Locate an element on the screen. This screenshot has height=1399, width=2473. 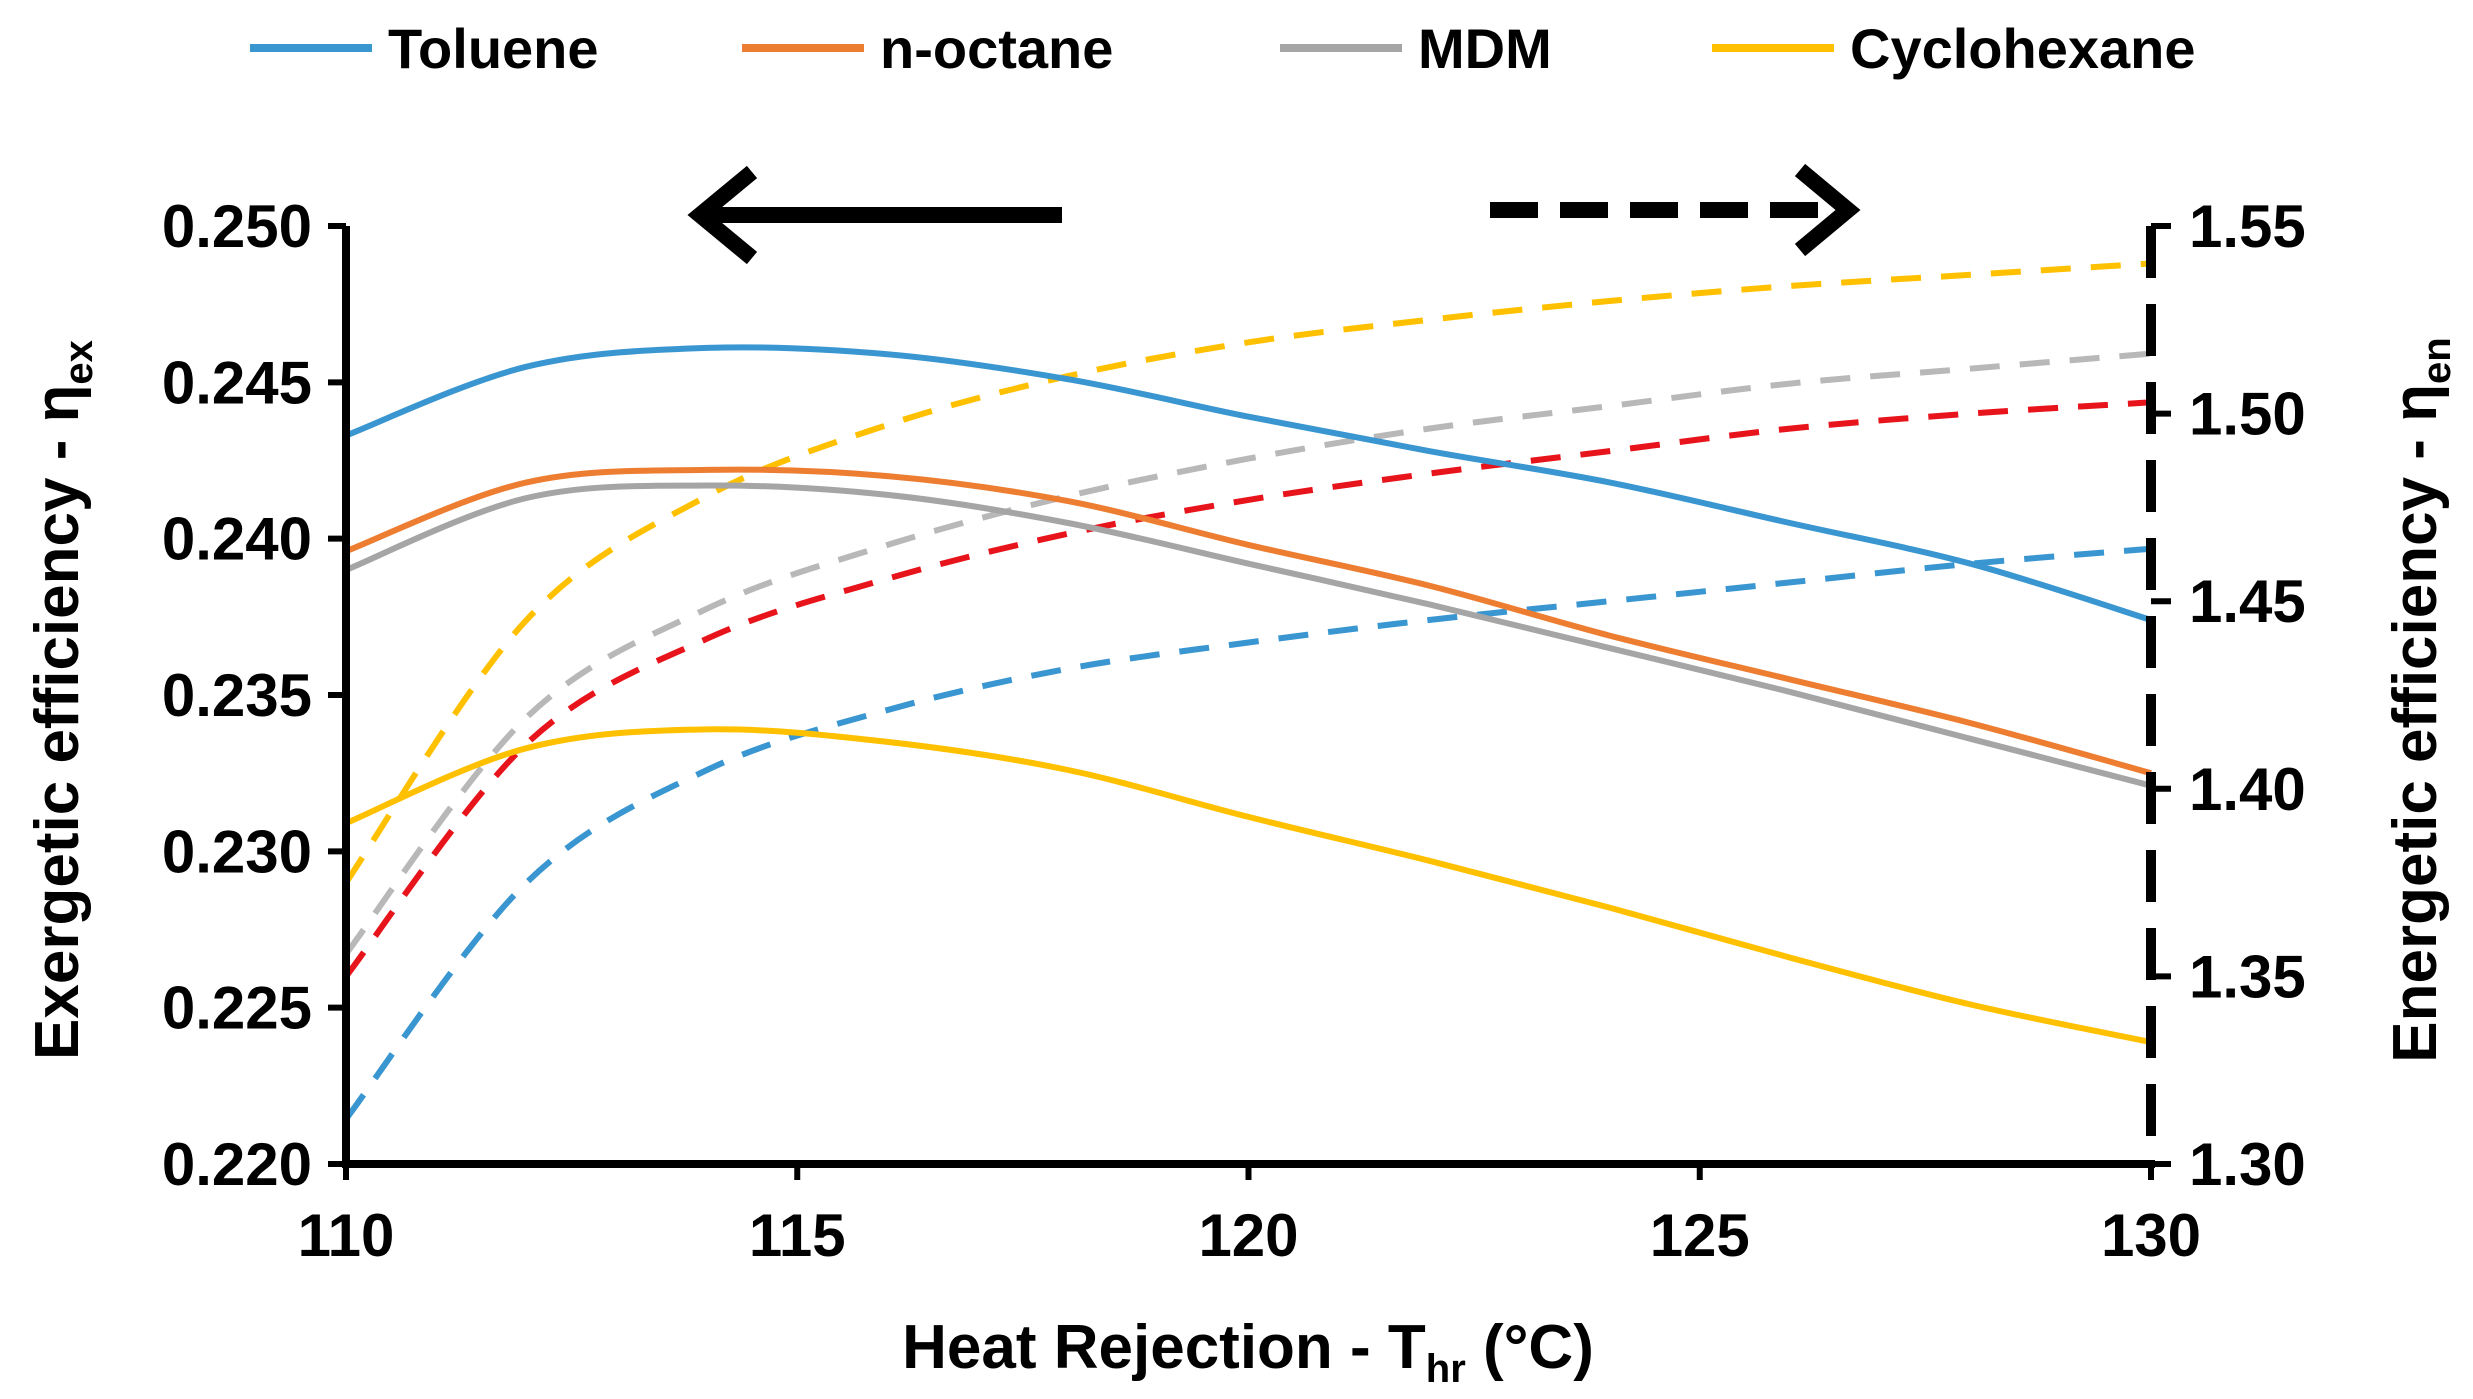
right-y-tick-label: 1.40 is located at coordinates (2247, 789).